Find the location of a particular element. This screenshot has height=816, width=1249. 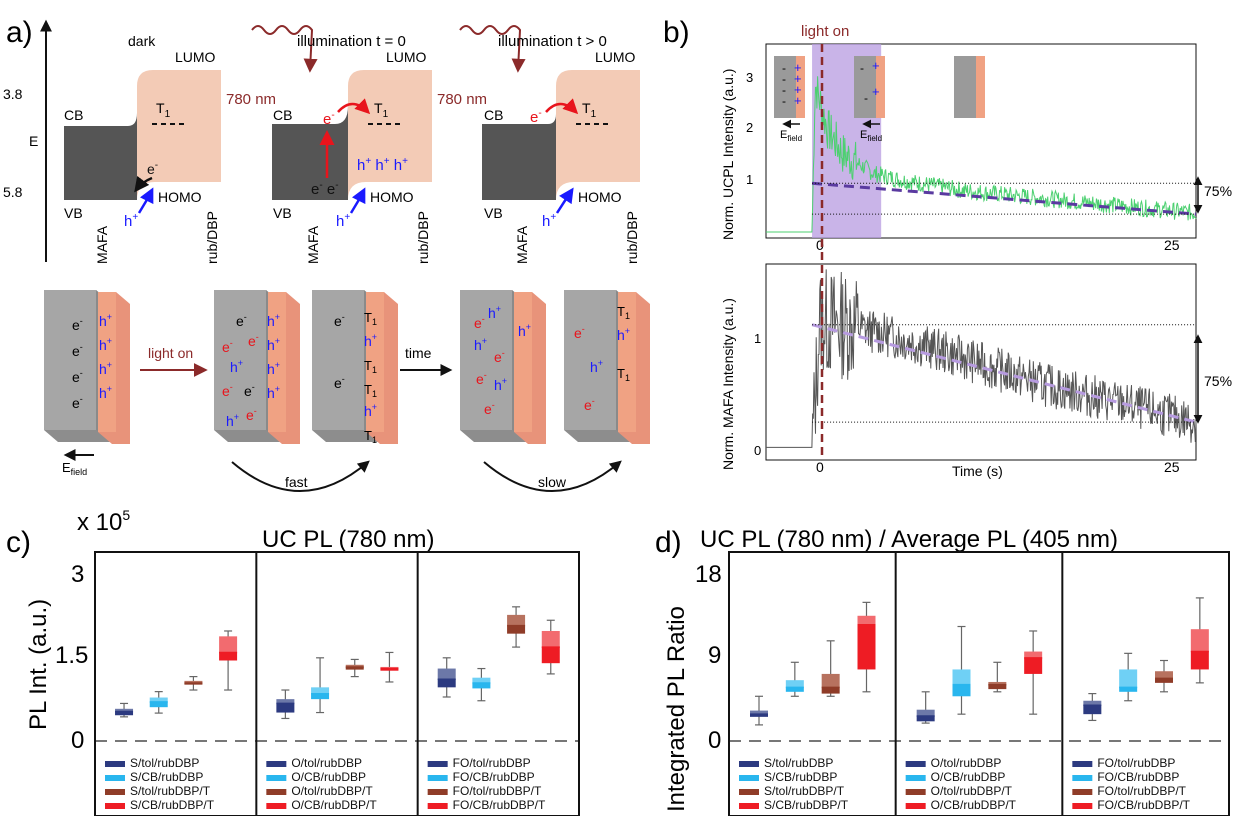

light-on-title: light on is located at coordinates (825, 31).